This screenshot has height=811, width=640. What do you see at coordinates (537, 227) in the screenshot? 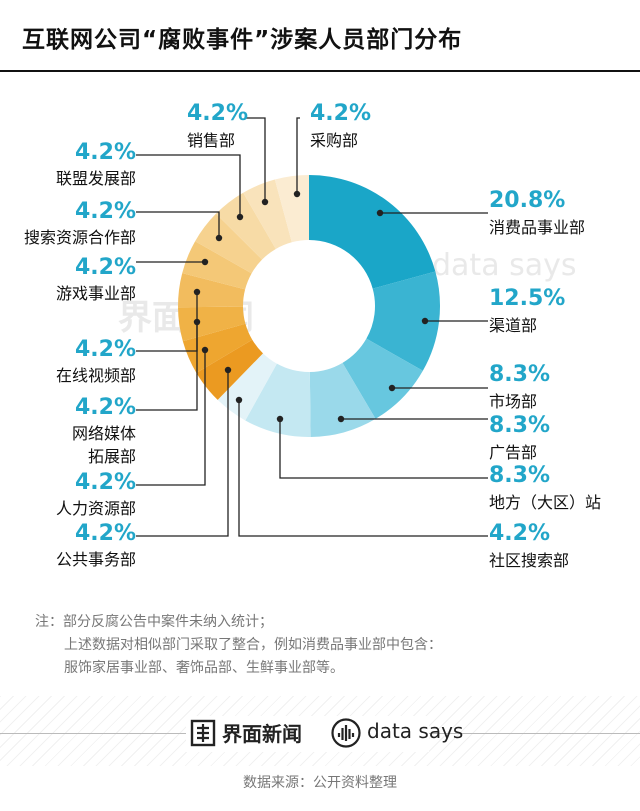
I see `label-xiaofei: 消费品事业部` at bounding box center [537, 227].